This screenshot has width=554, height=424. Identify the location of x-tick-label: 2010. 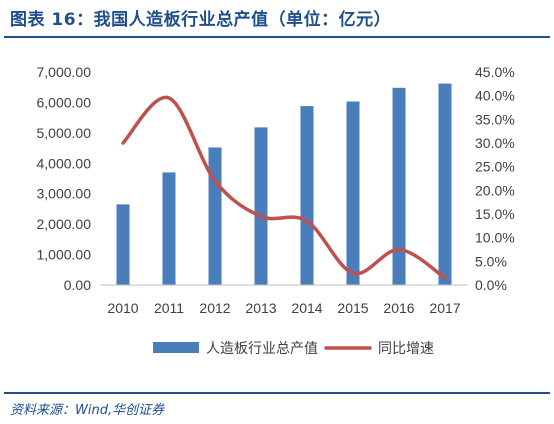
(122, 308).